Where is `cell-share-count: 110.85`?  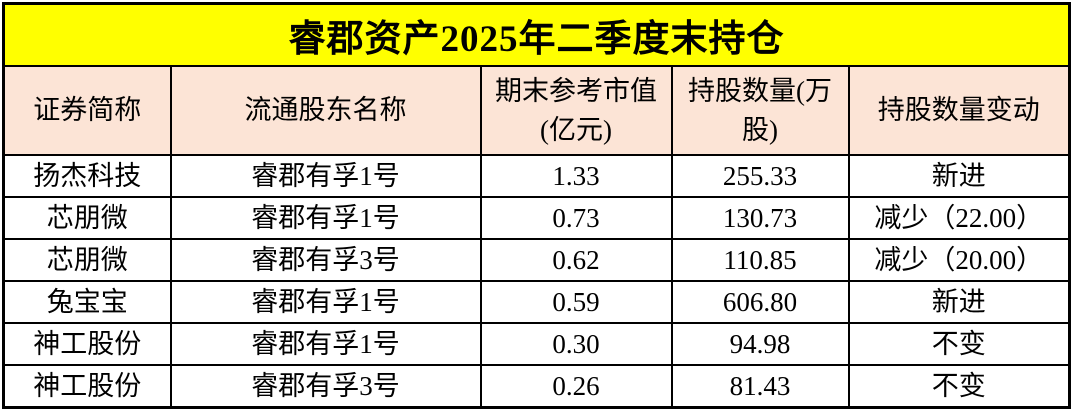
cell-share-count: 110.85 is located at coordinates (760, 260).